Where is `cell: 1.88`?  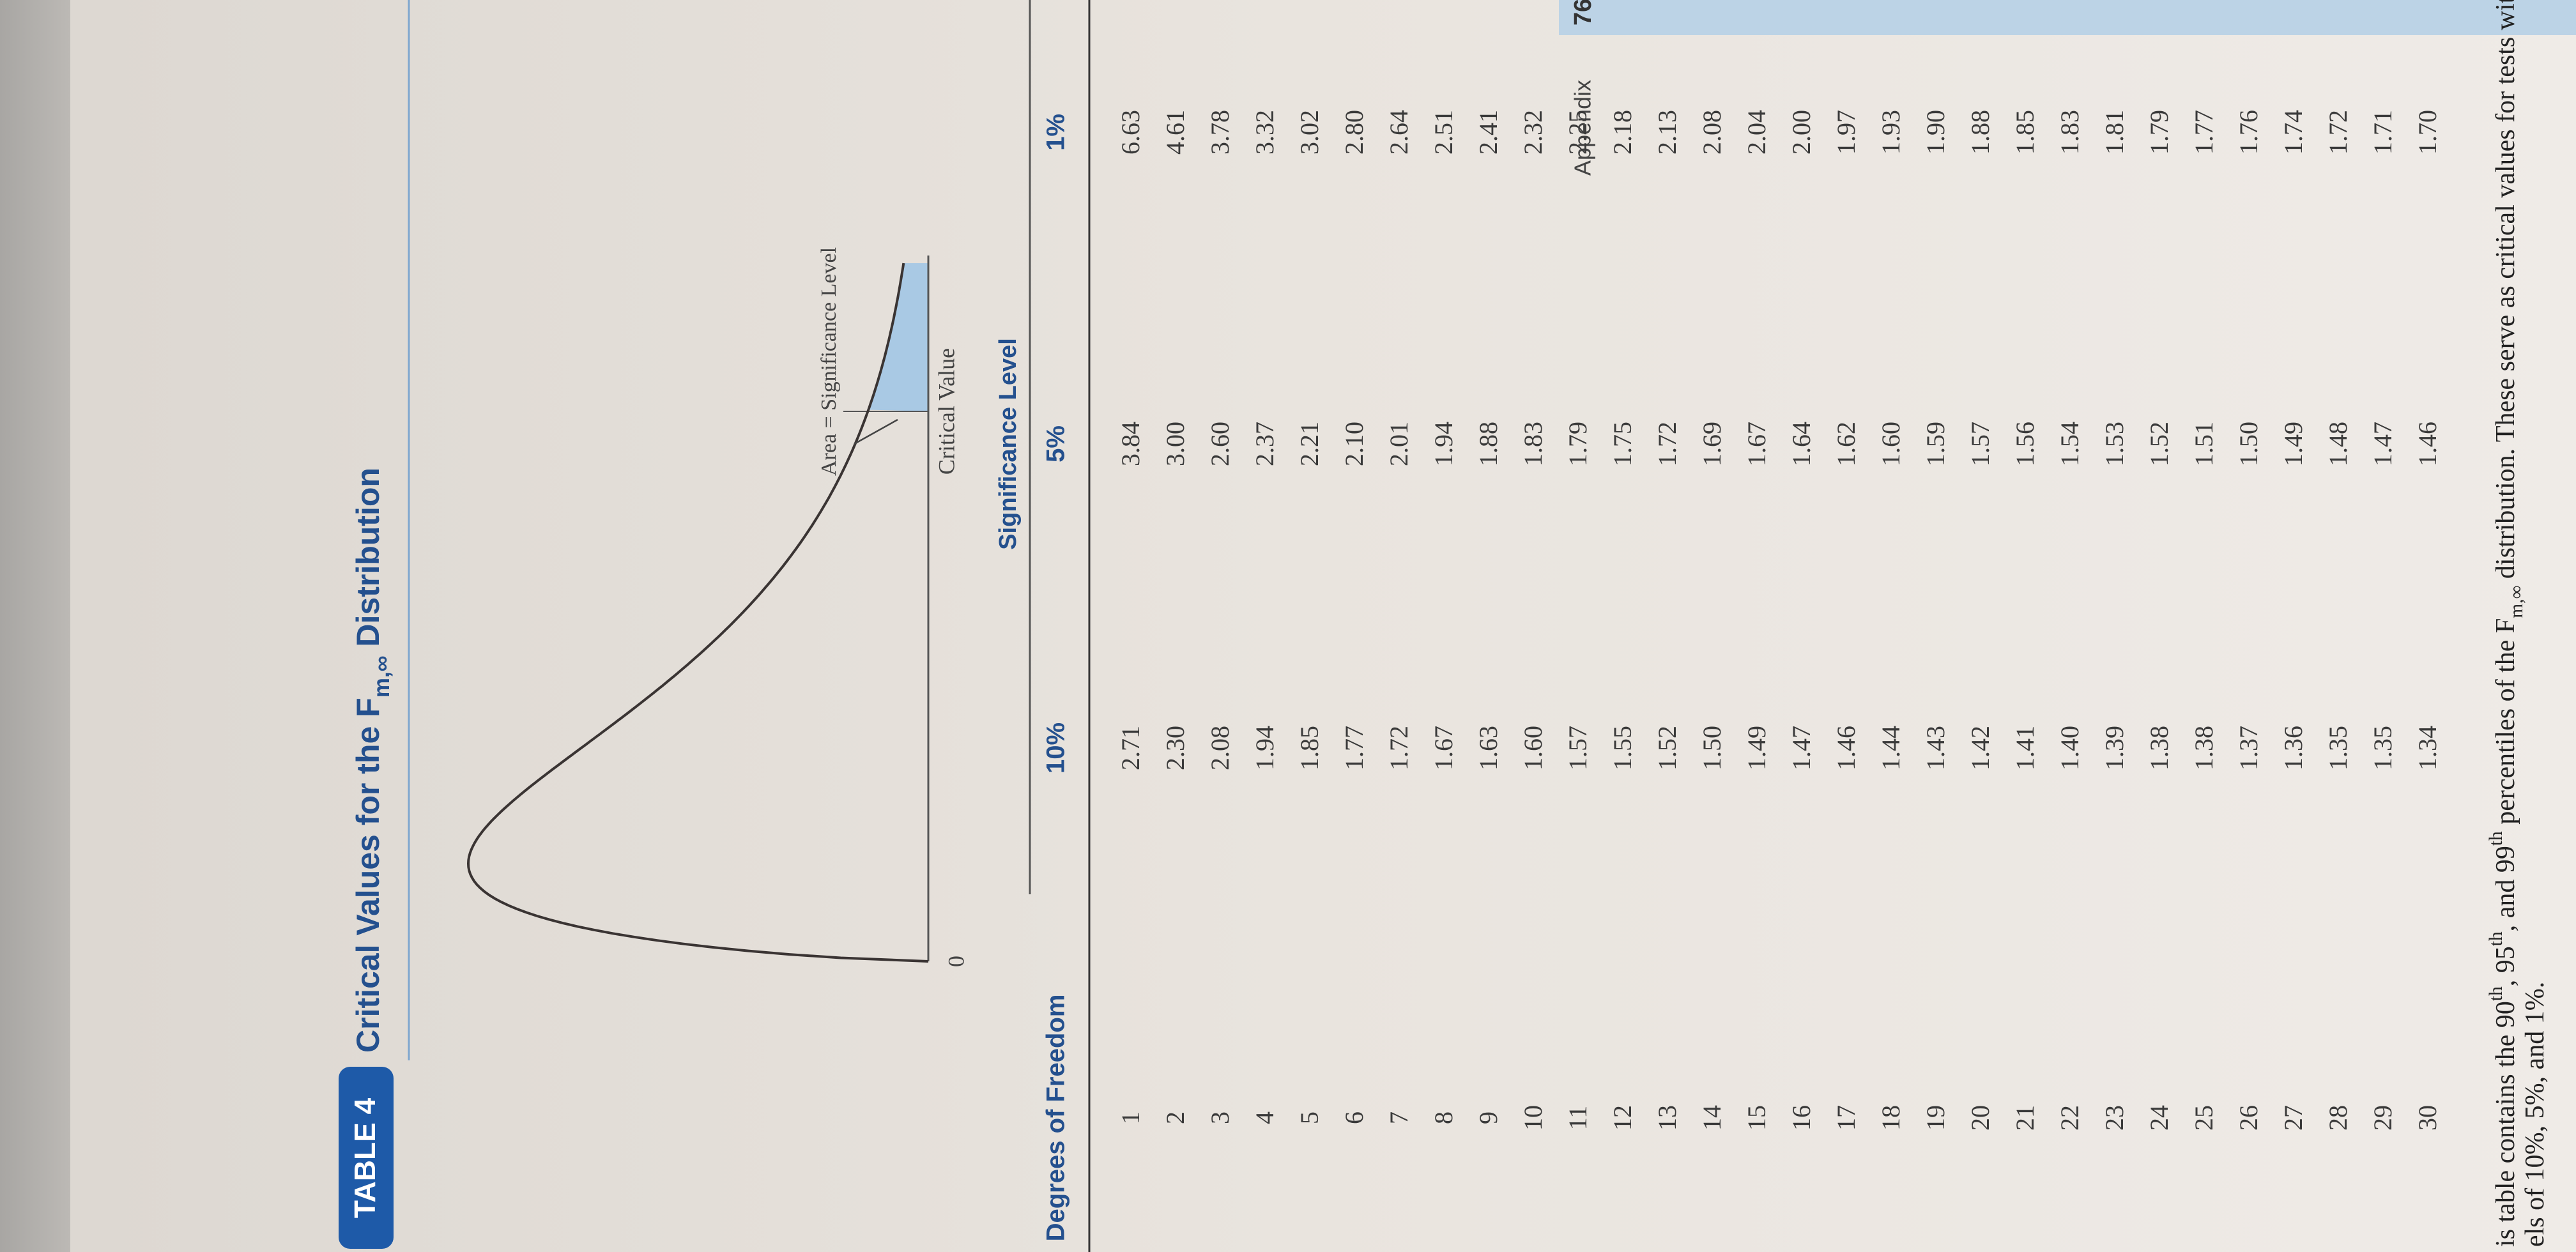
cell: 1.88 is located at coordinates (1980, 132).